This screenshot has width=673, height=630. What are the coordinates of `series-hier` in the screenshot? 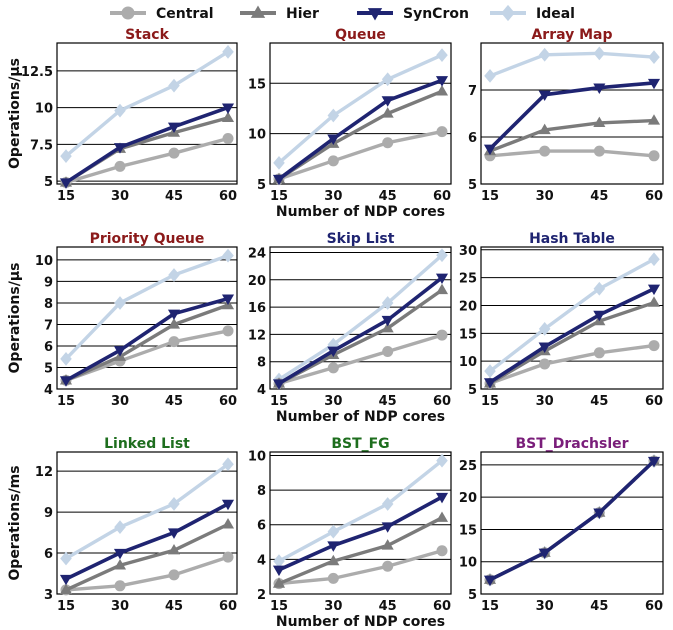 It's located at (572, 519).